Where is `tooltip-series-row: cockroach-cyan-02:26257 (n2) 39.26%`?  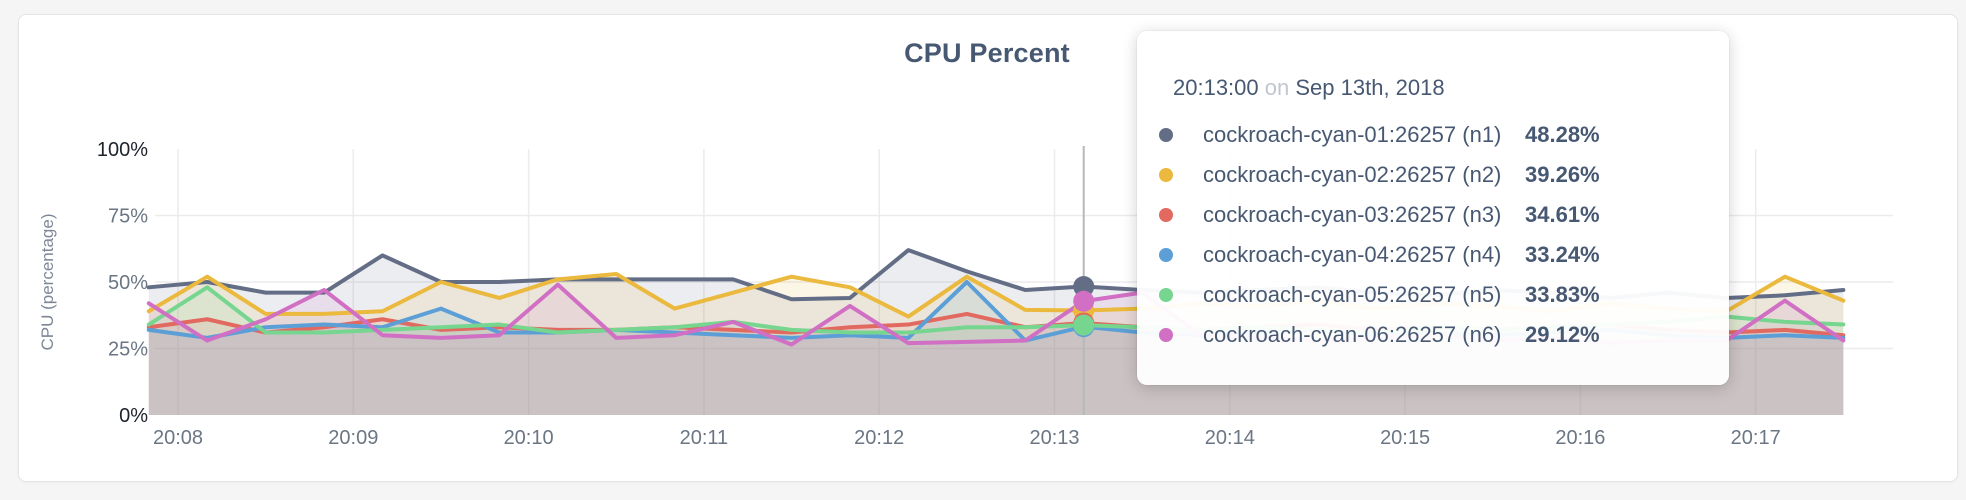
tooltip-series-row: cockroach-cyan-02:26257 (n2) 39.26% is located at coordinates (1429, 175).